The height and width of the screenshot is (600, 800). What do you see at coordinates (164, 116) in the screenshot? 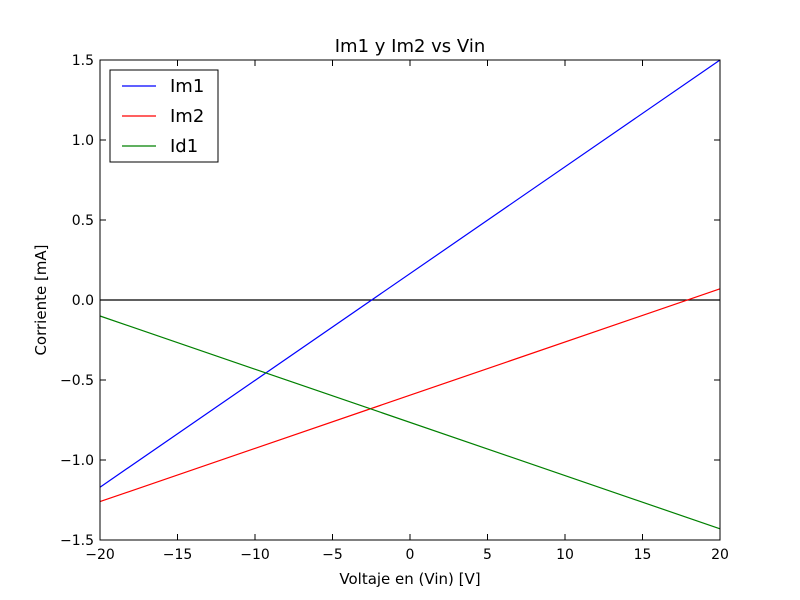
I see `legend: Im1 Im2 Id1` at bounding box center [164, 116].